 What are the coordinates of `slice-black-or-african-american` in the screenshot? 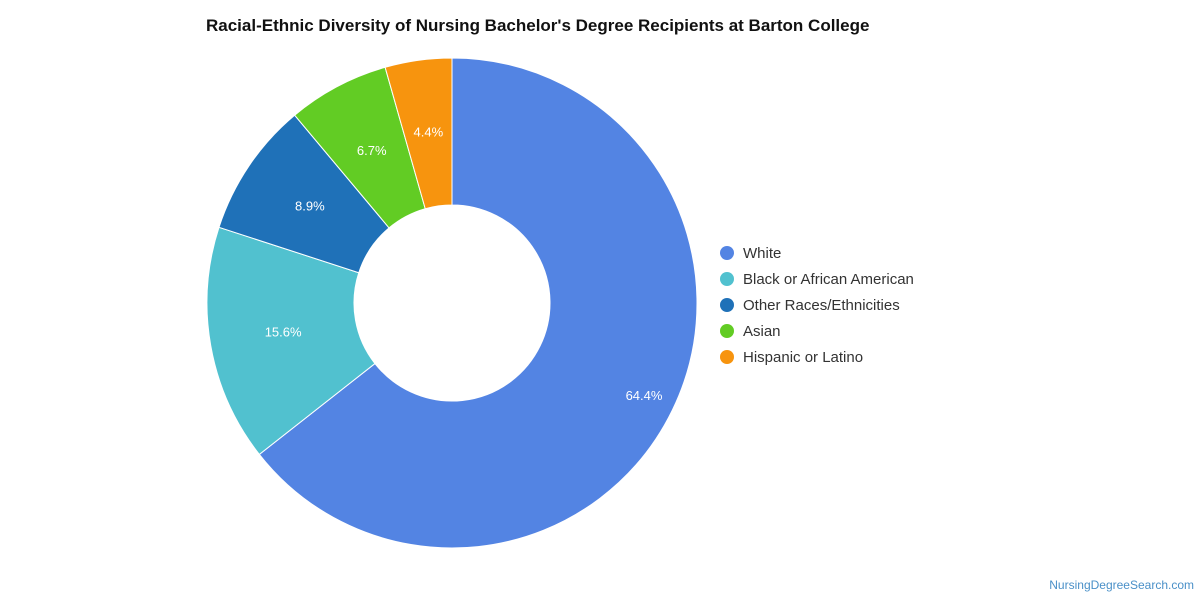 It's located at (291, 341).